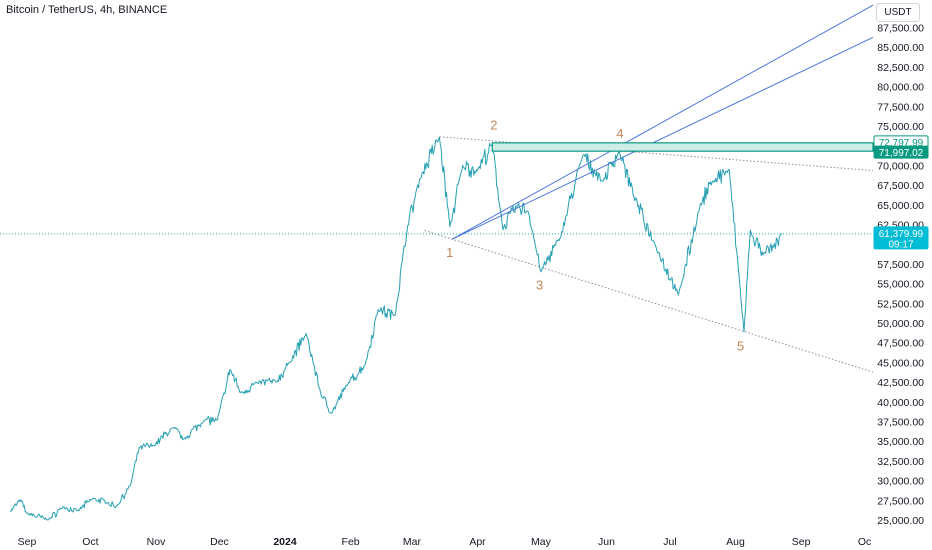 The width and height of the screenshot is (932, 550). Describe the element at coordinates (87, 10) in the screenshot. I see `chart-title: Bitcoin / TetherUS, 4h, BINANCE` at that location.